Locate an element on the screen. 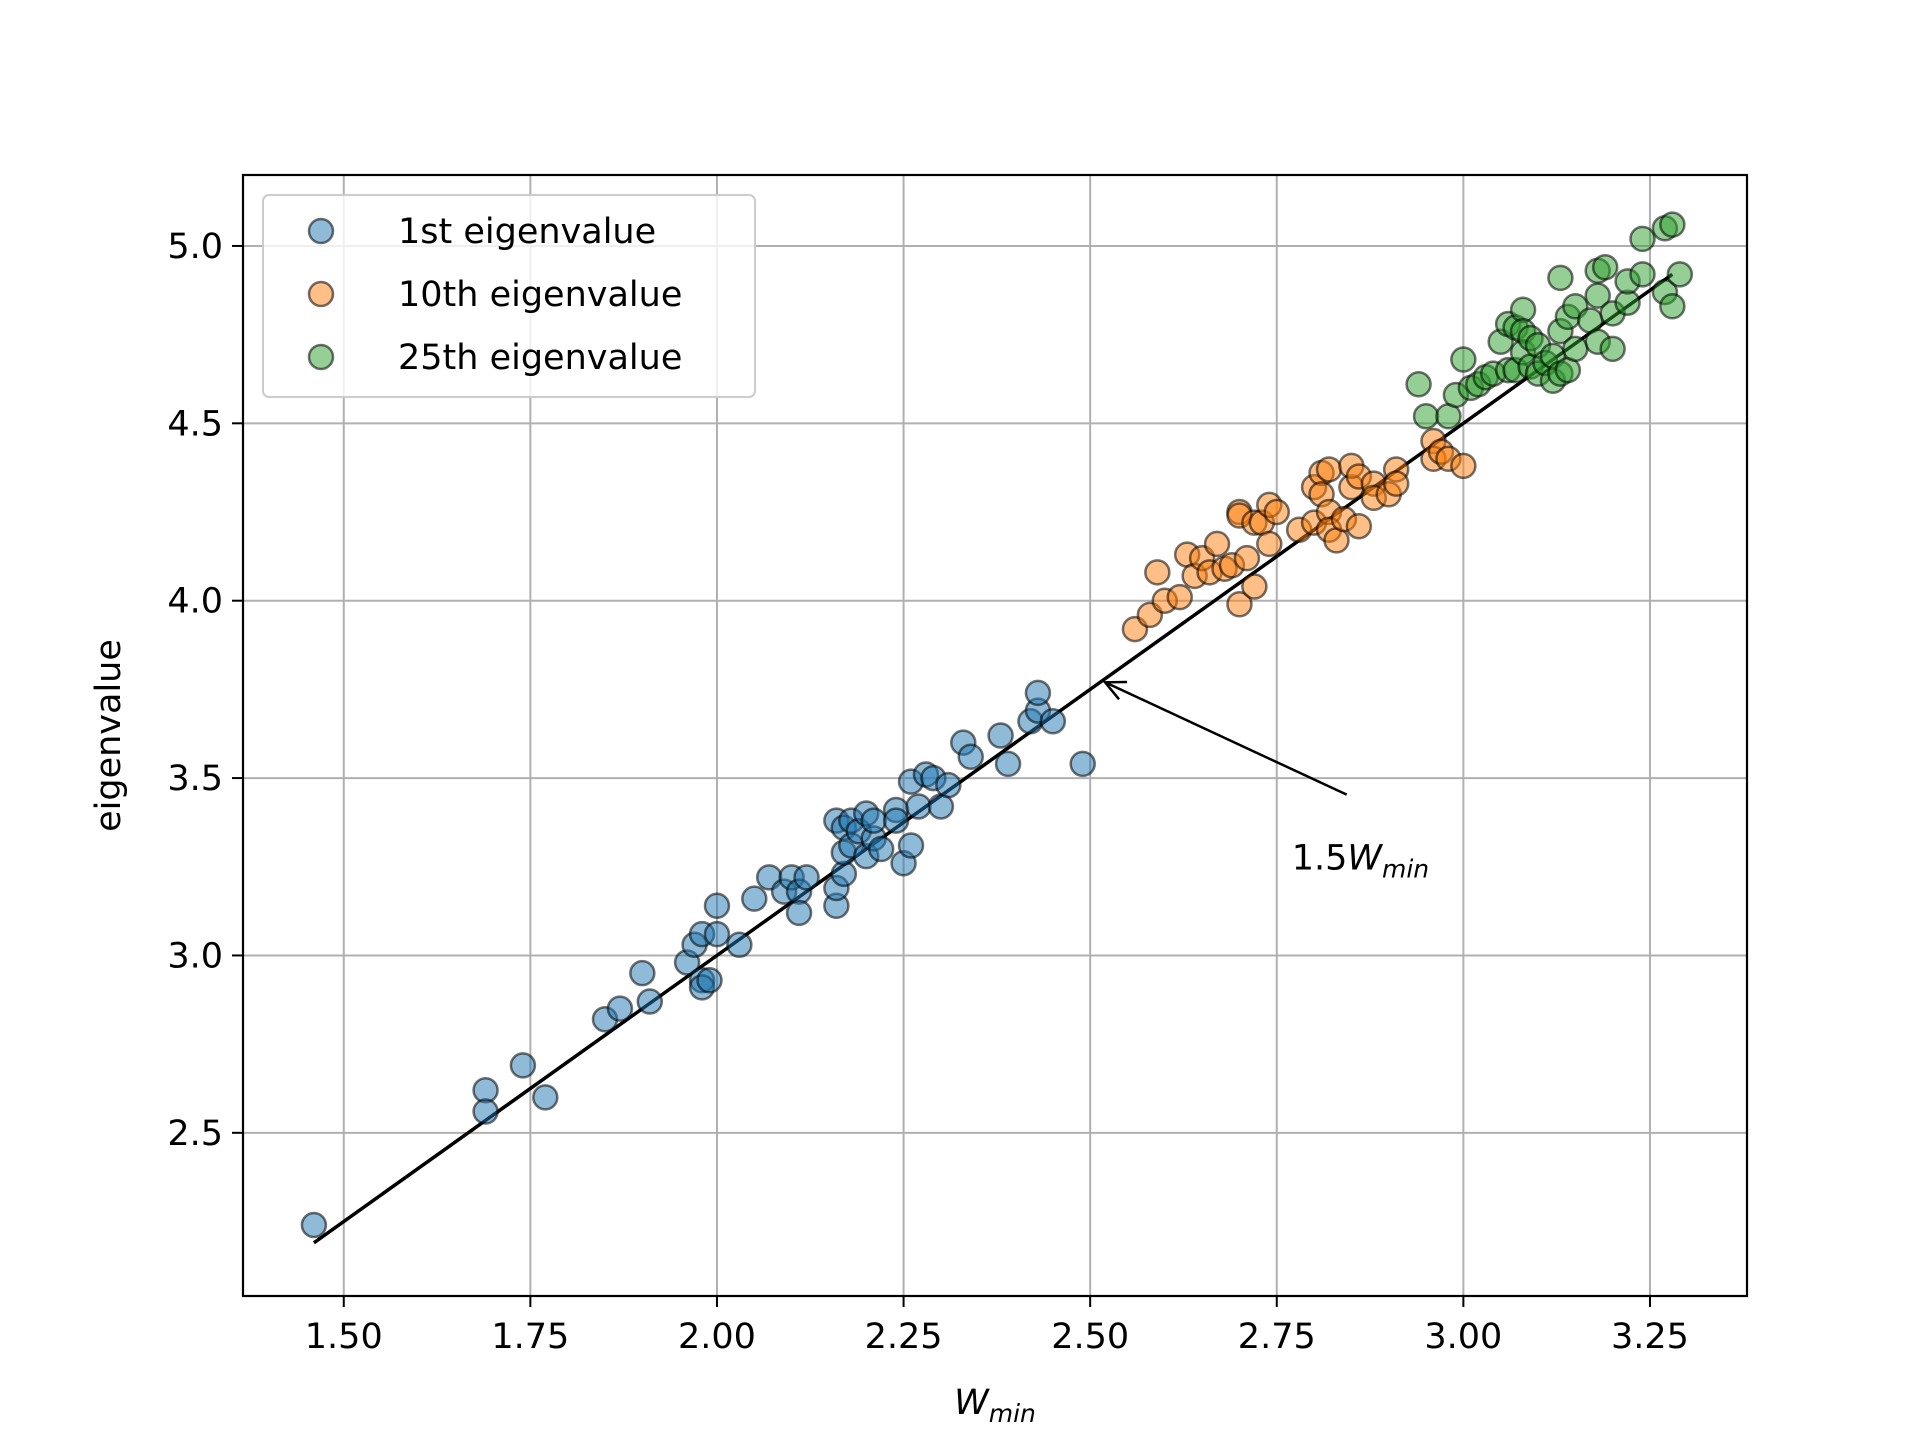 The height and width of the screenshot is (1440, 1920). x-tick-label: 2.00 is located at coordinates (717, 1337).